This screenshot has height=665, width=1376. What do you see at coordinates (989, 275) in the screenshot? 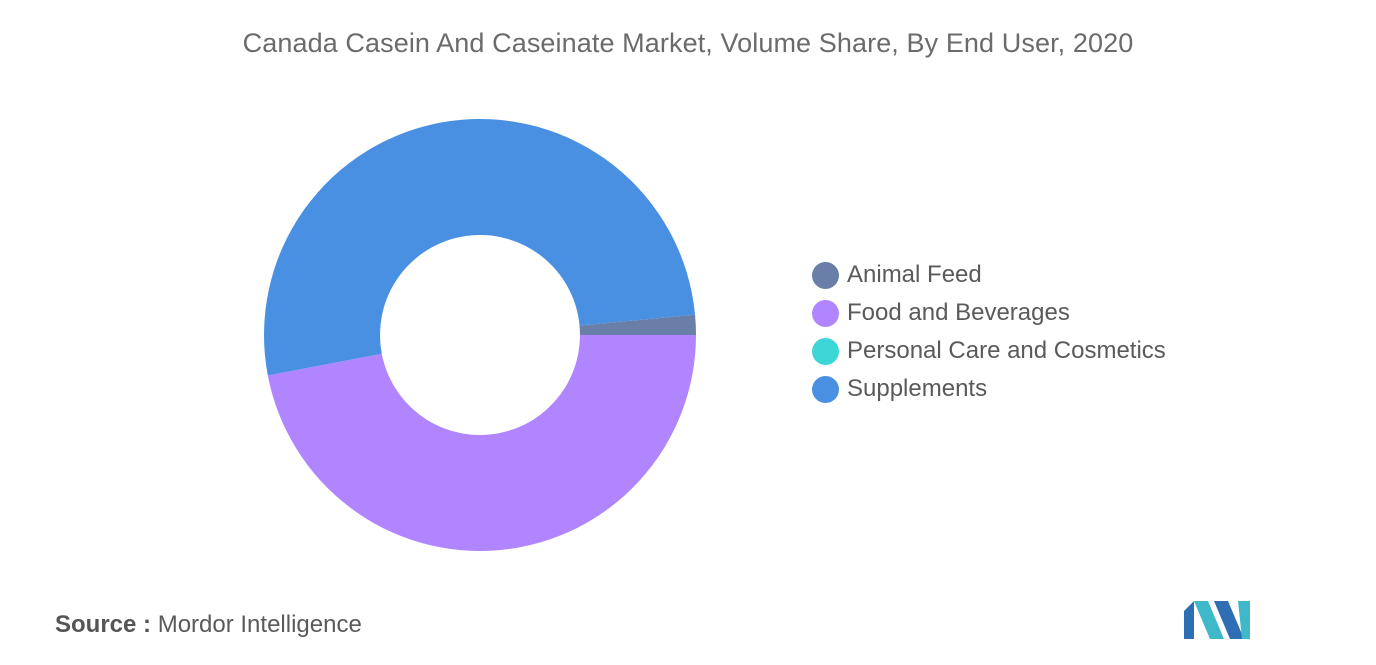
I see `legend-item-animal-feed: Animal Feed` at bounding box center [989, 275].